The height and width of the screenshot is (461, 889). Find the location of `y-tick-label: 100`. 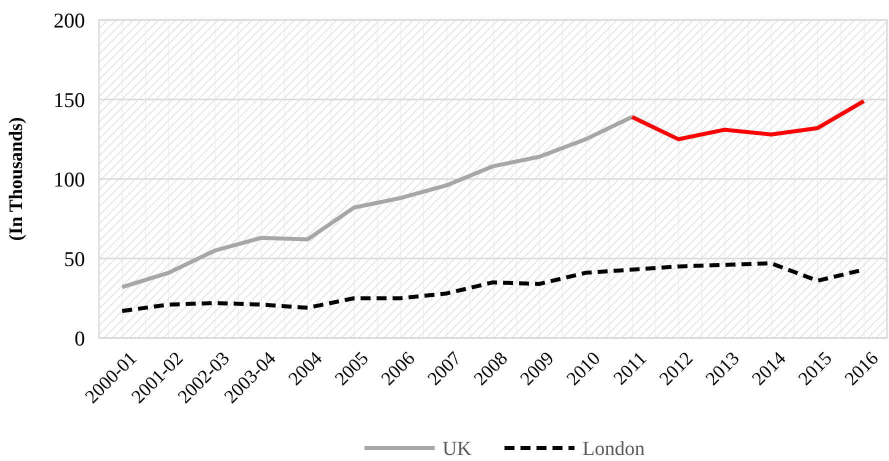

y-tick-label: 100 is located at coordinates (69, 179).